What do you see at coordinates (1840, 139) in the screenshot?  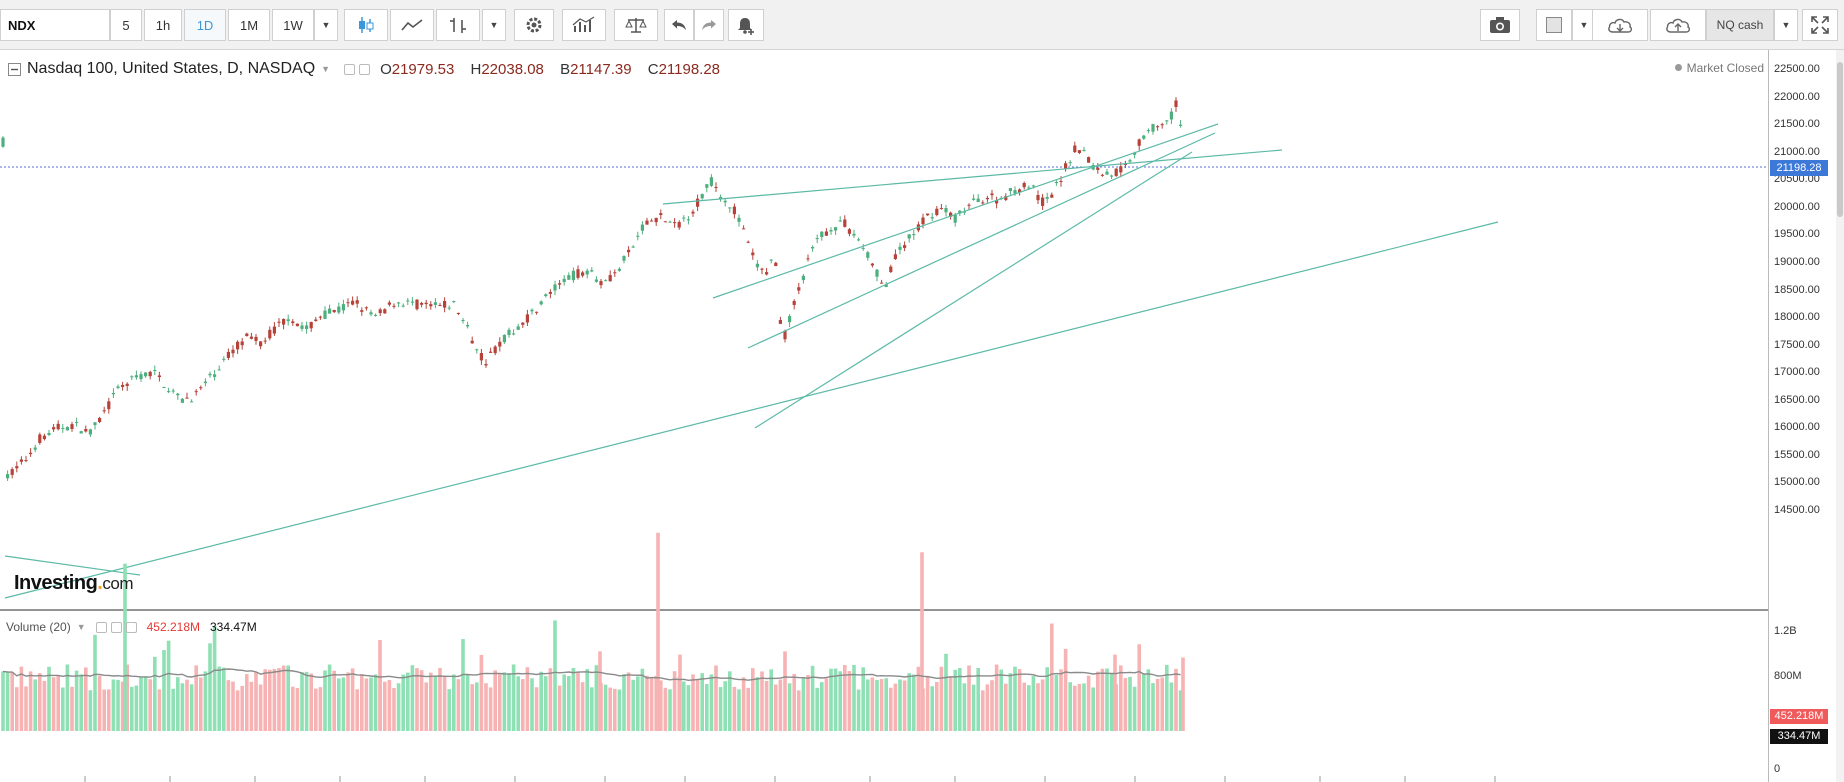 I see `chart-scrollbar-thumb` at bounding box center [1840, 139].